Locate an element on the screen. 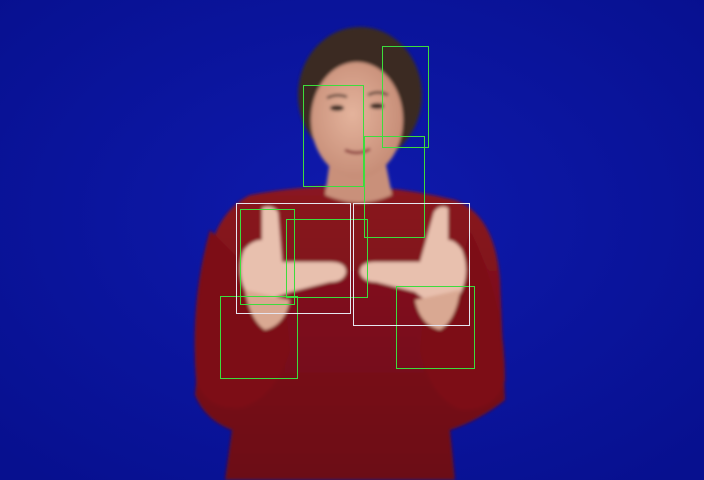  right-arm is located at coordinates (462, 320).